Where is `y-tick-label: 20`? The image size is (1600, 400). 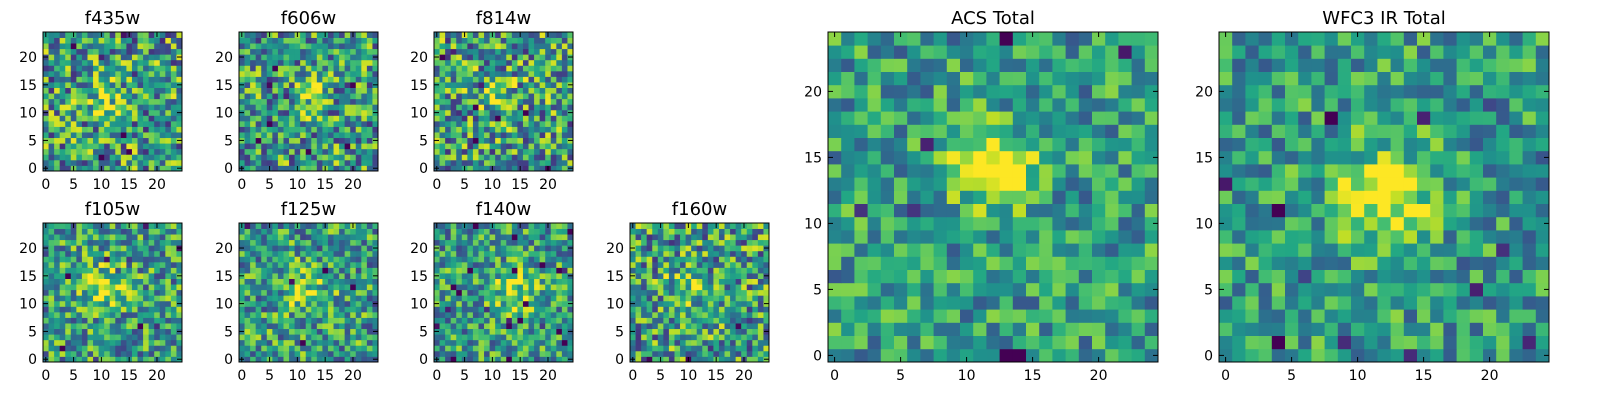 y-tick-label: 20 is located at coordinates (28, 249).